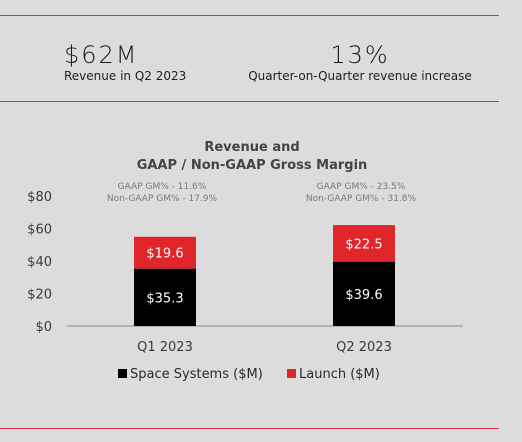 The width and height of the screenshot is (522, 442). Describe the element at coordinates (101, 55) in the screenshot. I see `kpi-revenue-value: $62M` at that location.